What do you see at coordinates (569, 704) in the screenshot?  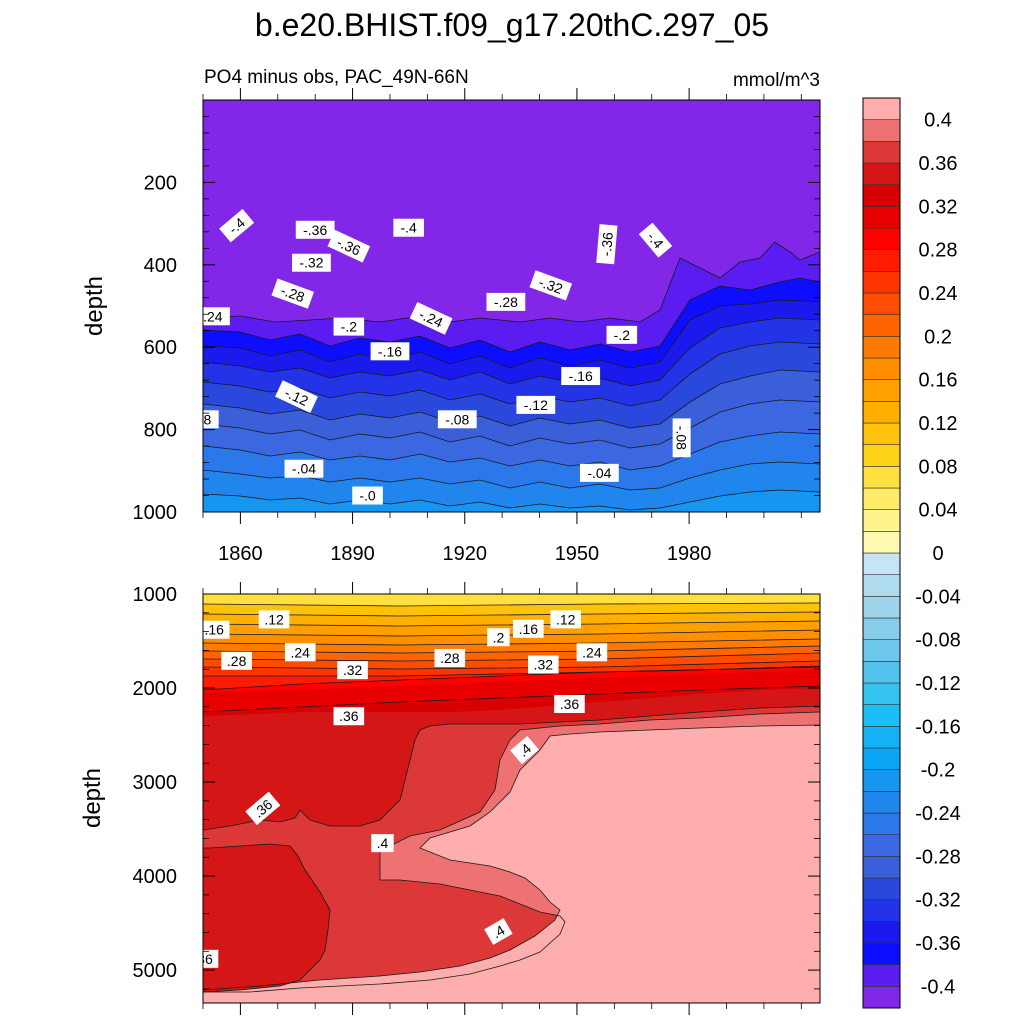 I see `lower-contour-label: .36` at bounding box center [569, 704].